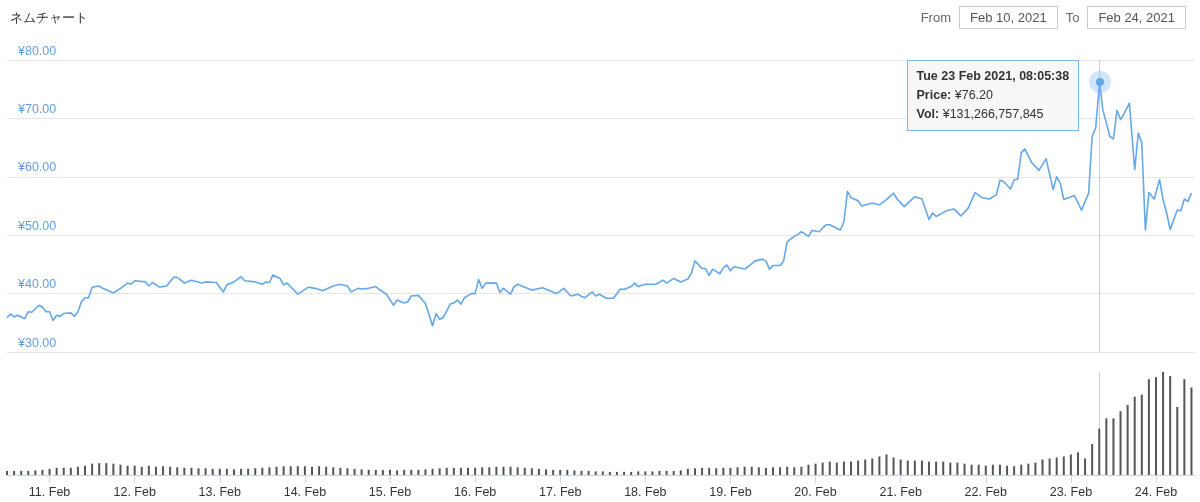  What do you see at coordinates (1156, 491) in the screenshot?
I see `x-tick-label: 24. Feb` at bounding box center [1156, 491].